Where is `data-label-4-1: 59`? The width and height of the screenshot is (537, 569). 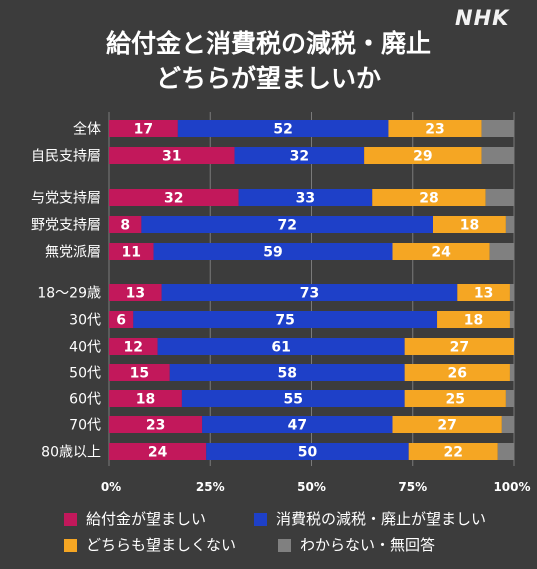 data-label-4-1: 59 is located at coordinates (272, 253).